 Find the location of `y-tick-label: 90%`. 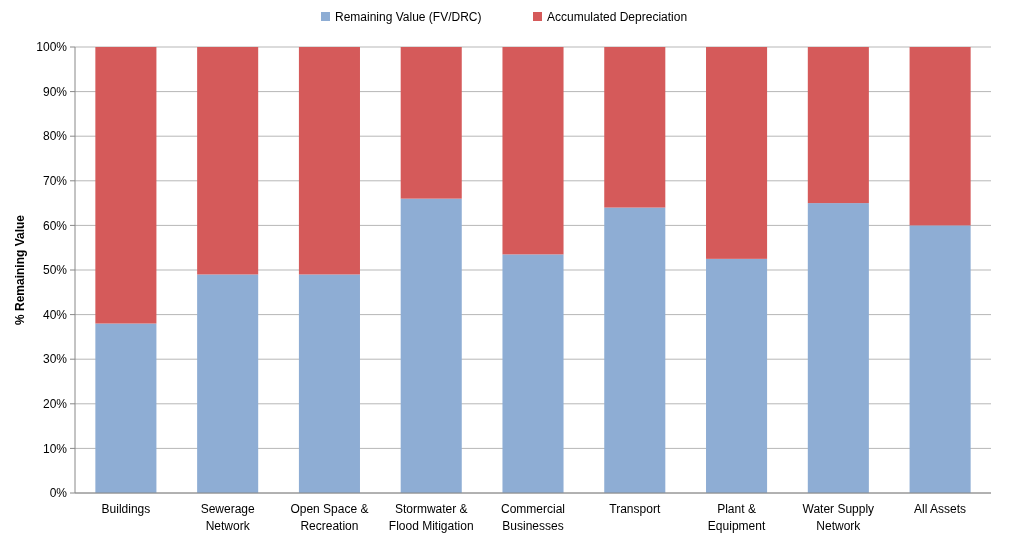

y-tick-label: 90% is located at coordinates (55, 91).